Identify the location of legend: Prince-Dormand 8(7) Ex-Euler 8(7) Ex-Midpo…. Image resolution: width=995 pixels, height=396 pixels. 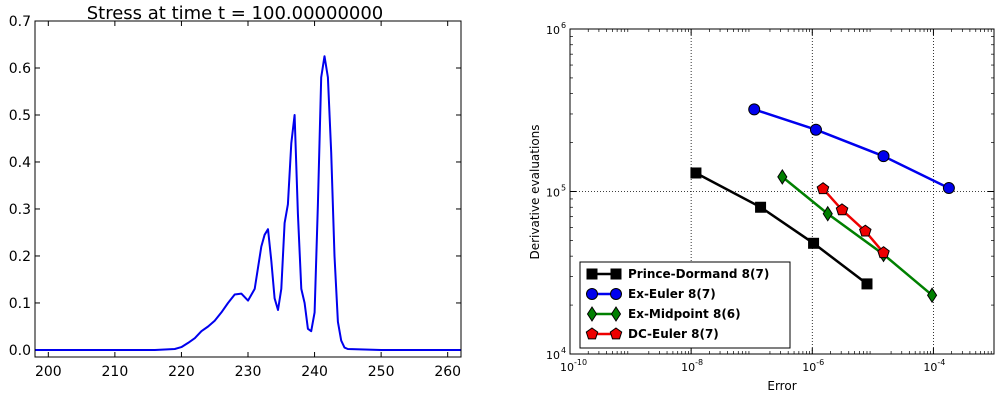
(685, 305).